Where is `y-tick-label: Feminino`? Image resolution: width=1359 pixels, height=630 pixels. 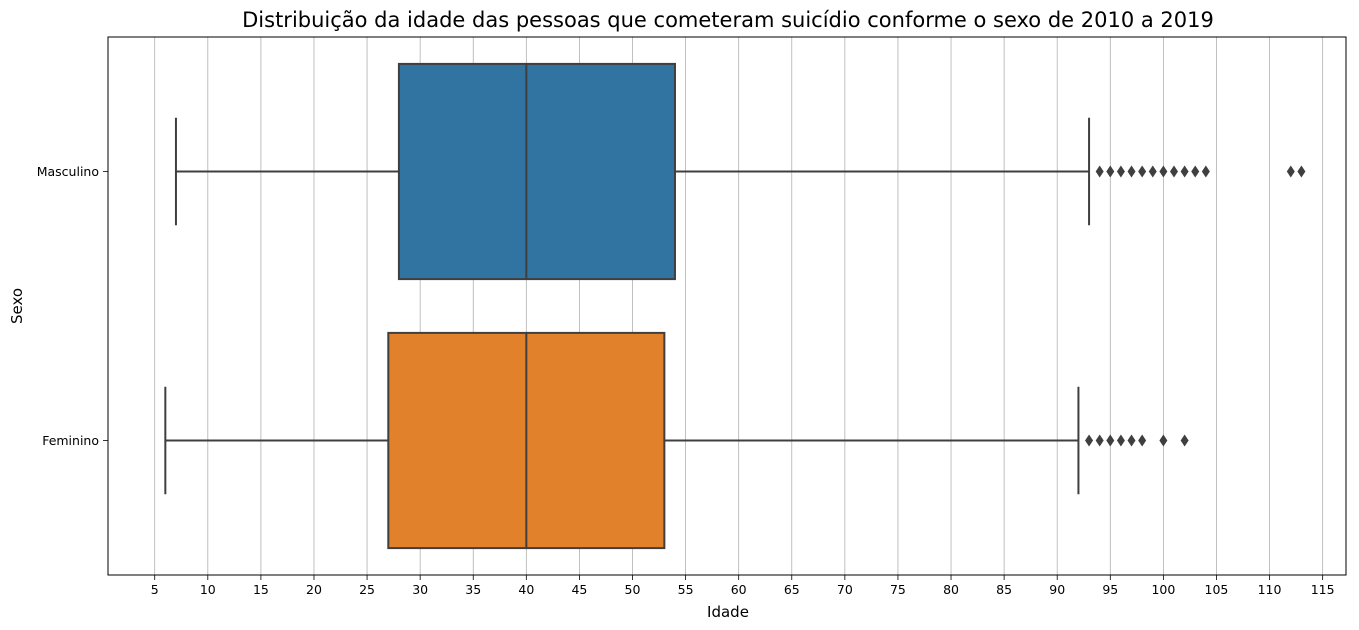 y-tick-label: Feminino is located at coordinates (70, 440).